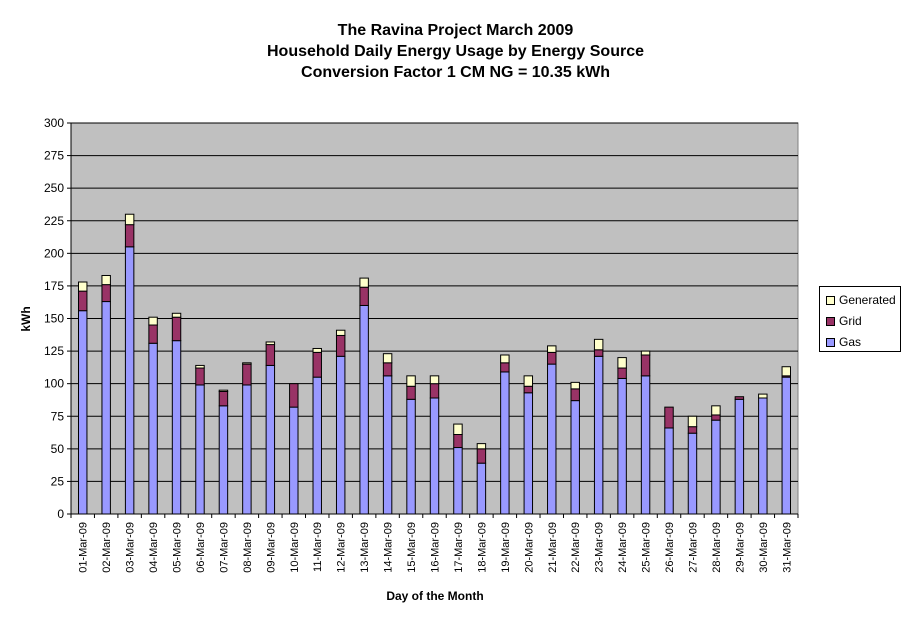 The image size is (911, 623). Describe the element at coordinates (850, 321) in the screenshot. I see `legend-label: Grid` at that location.